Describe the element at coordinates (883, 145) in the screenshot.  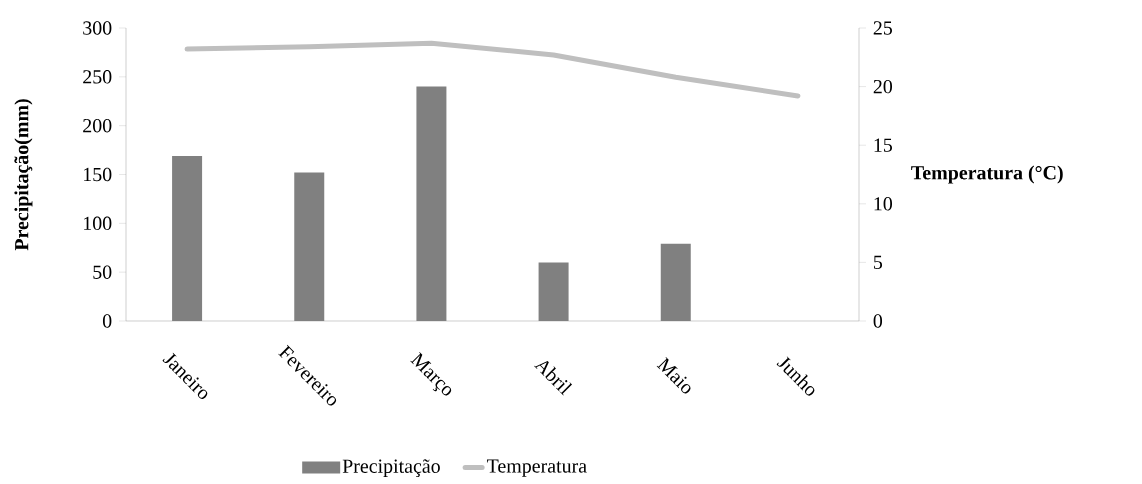
I see `y2-tick-label: 15` at that location.